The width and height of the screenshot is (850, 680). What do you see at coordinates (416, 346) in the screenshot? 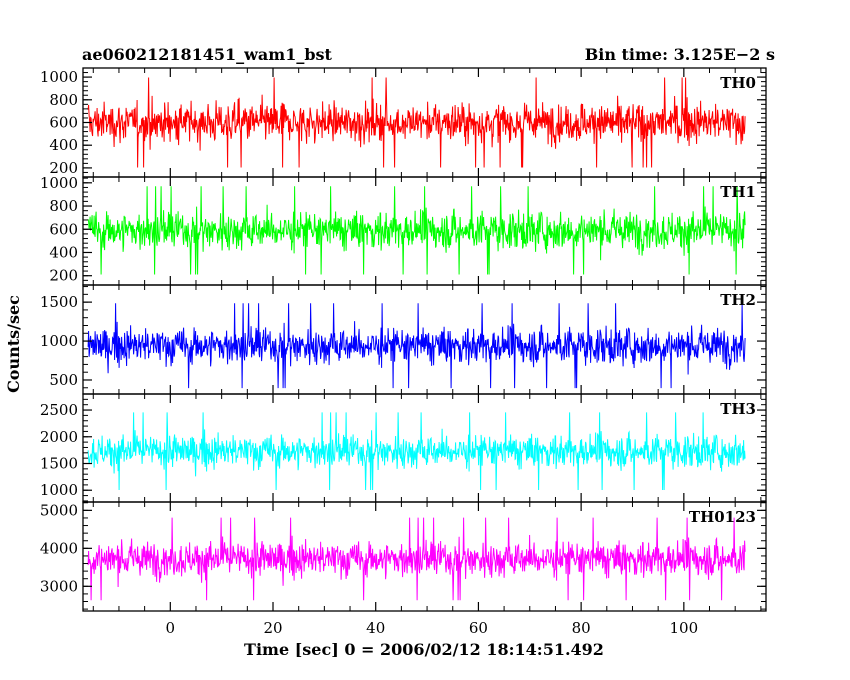
I see `series-line-th2` at bounding box center [416, 346].